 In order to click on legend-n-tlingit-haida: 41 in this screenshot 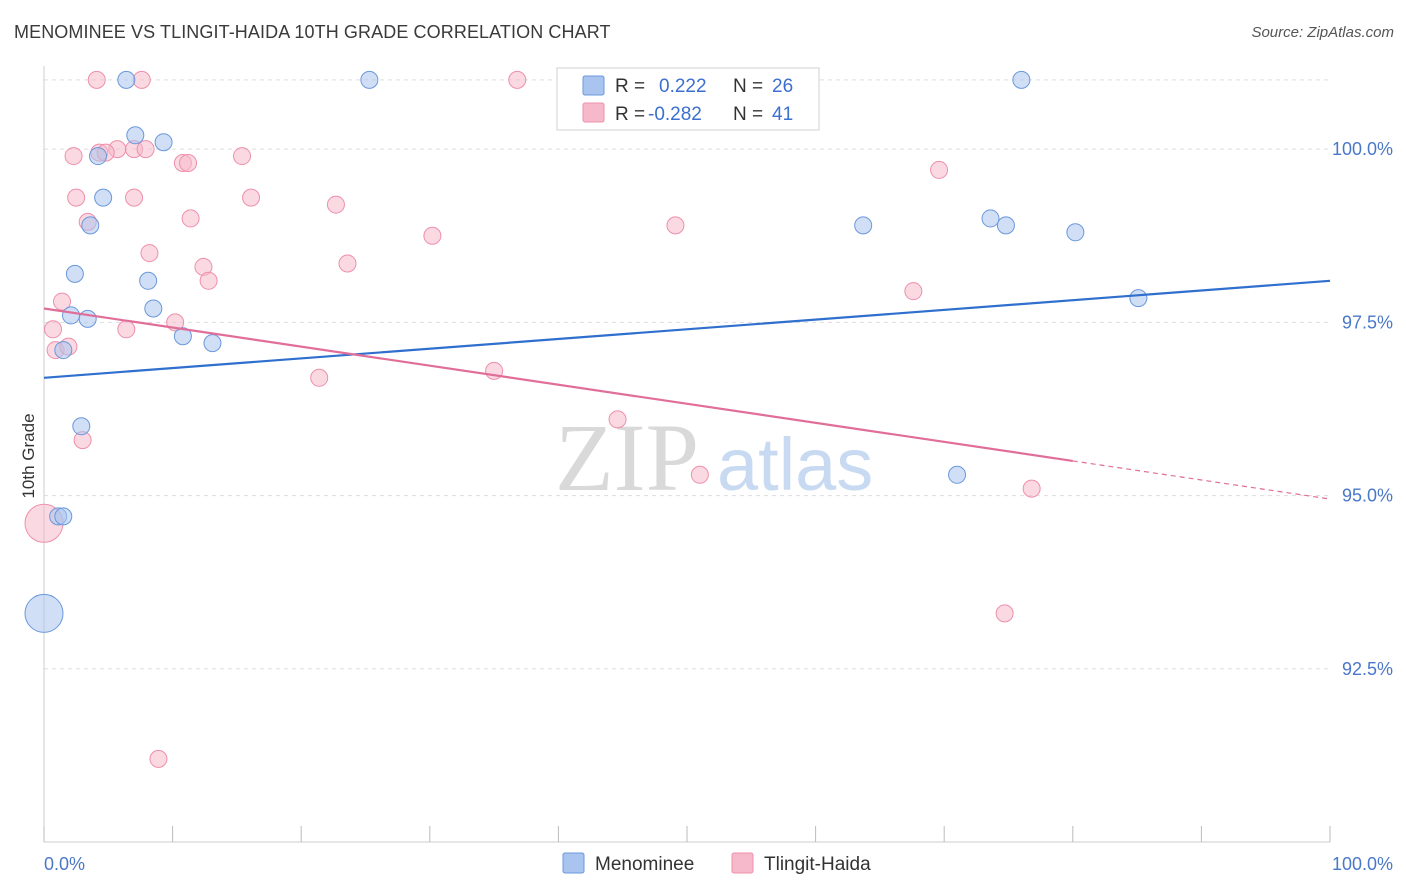, I will do `click(782, 114)`.